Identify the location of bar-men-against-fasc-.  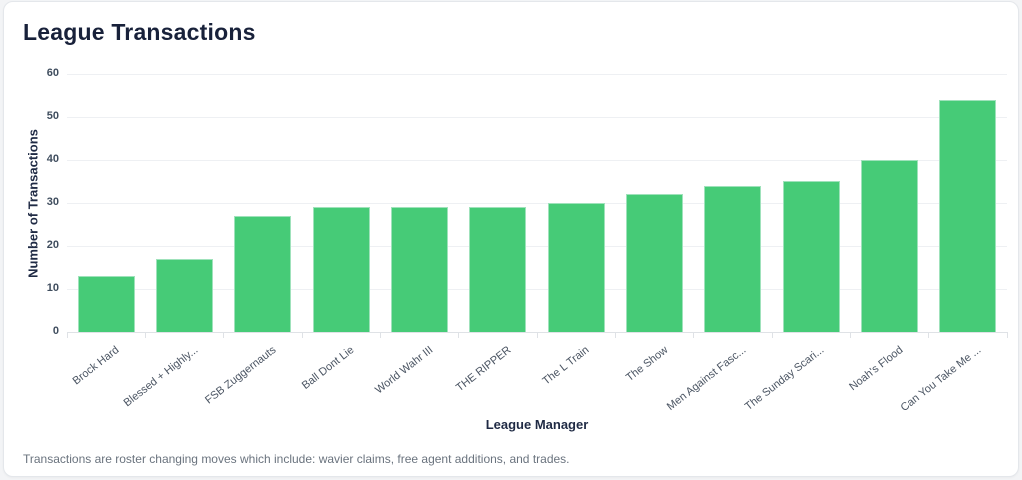
(732, 259).